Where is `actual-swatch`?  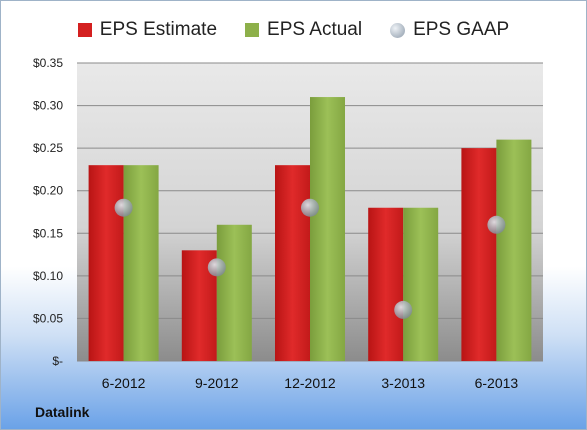 actual-swatch is located at coordinates (252, 30).